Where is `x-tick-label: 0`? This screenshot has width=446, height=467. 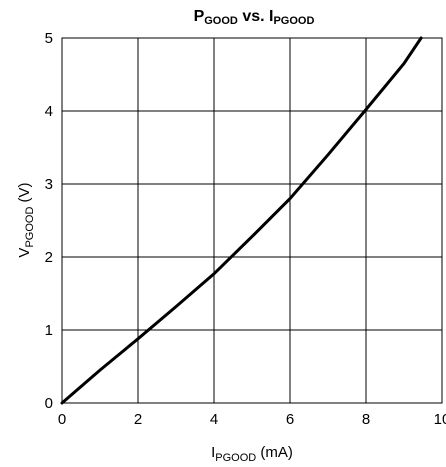 x-tick-label: 0 is located at coordinates (62, 419).